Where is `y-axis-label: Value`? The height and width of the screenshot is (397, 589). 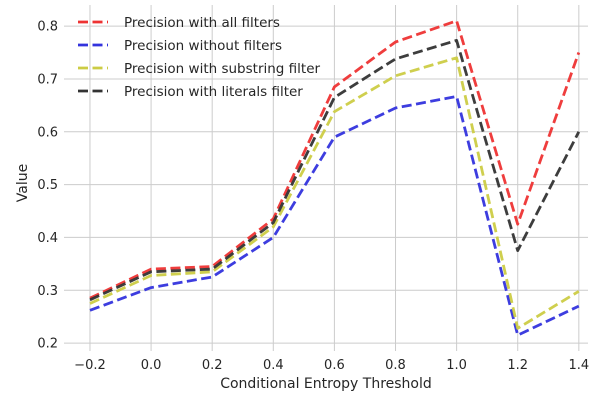 y-axis-label: Value is located at coordinates (23, 183).